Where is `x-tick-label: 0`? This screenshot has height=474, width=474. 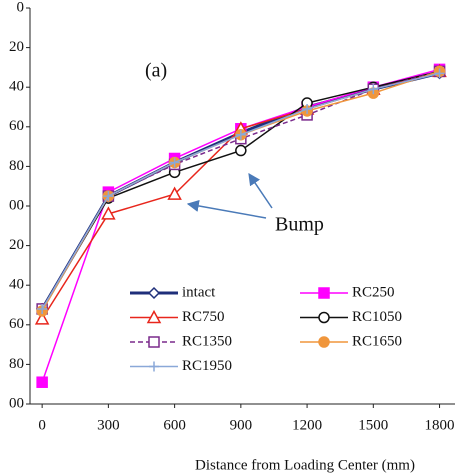 x-tick-label: 0 is located at coordinates (42, 425).